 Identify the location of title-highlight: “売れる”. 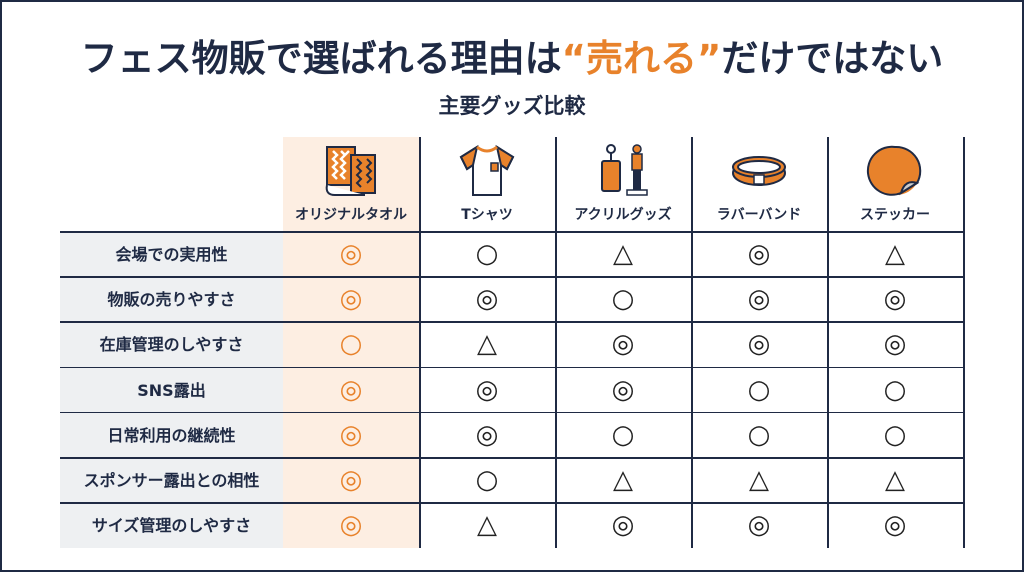
(641, 58).